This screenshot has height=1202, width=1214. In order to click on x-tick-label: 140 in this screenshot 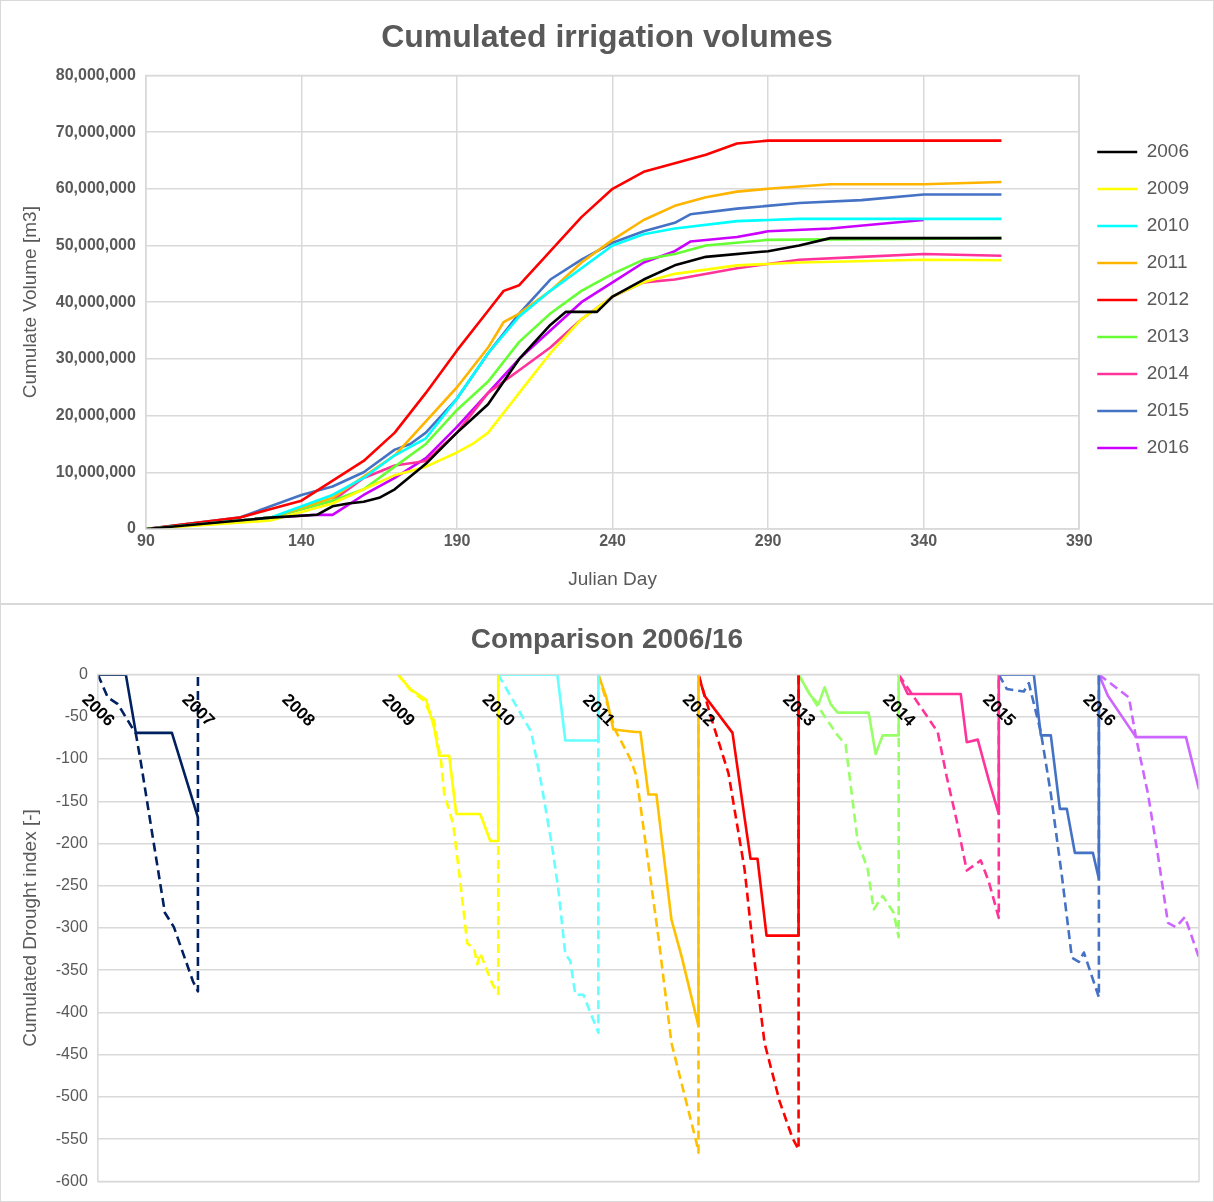, I will do `click(301, 541)`.